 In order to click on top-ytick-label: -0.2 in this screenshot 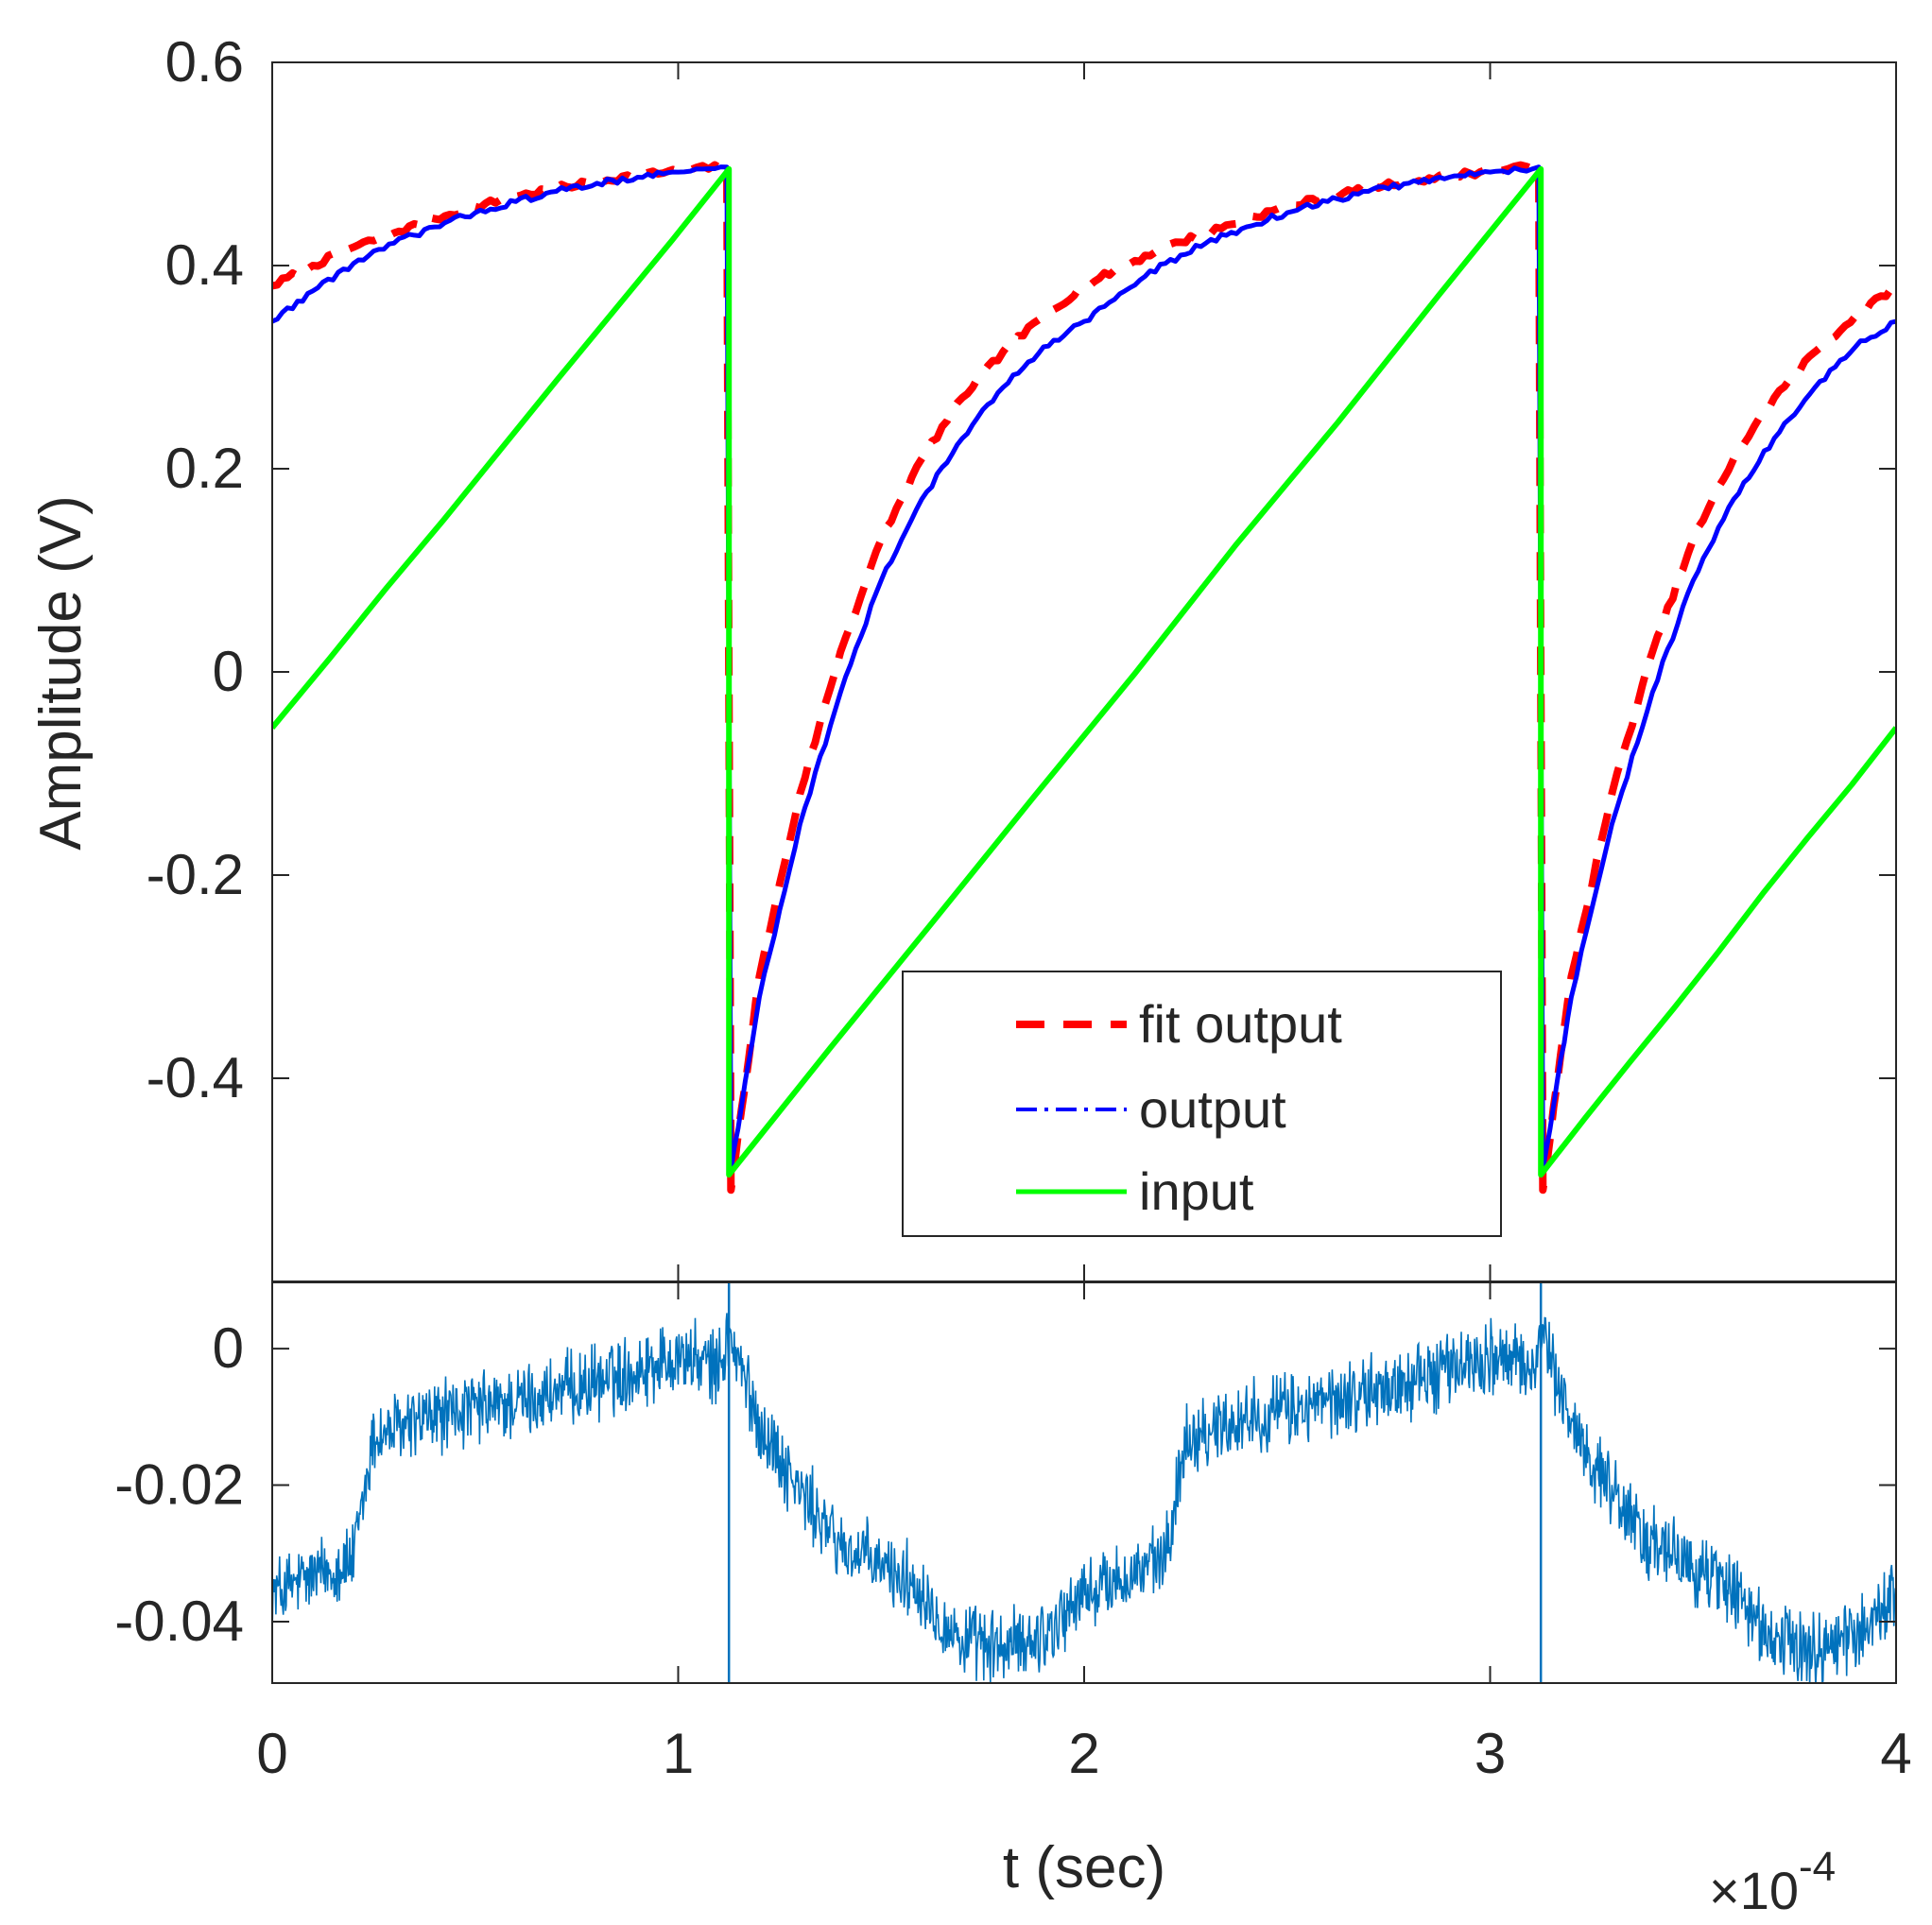, I will do `click(195, 874)`.